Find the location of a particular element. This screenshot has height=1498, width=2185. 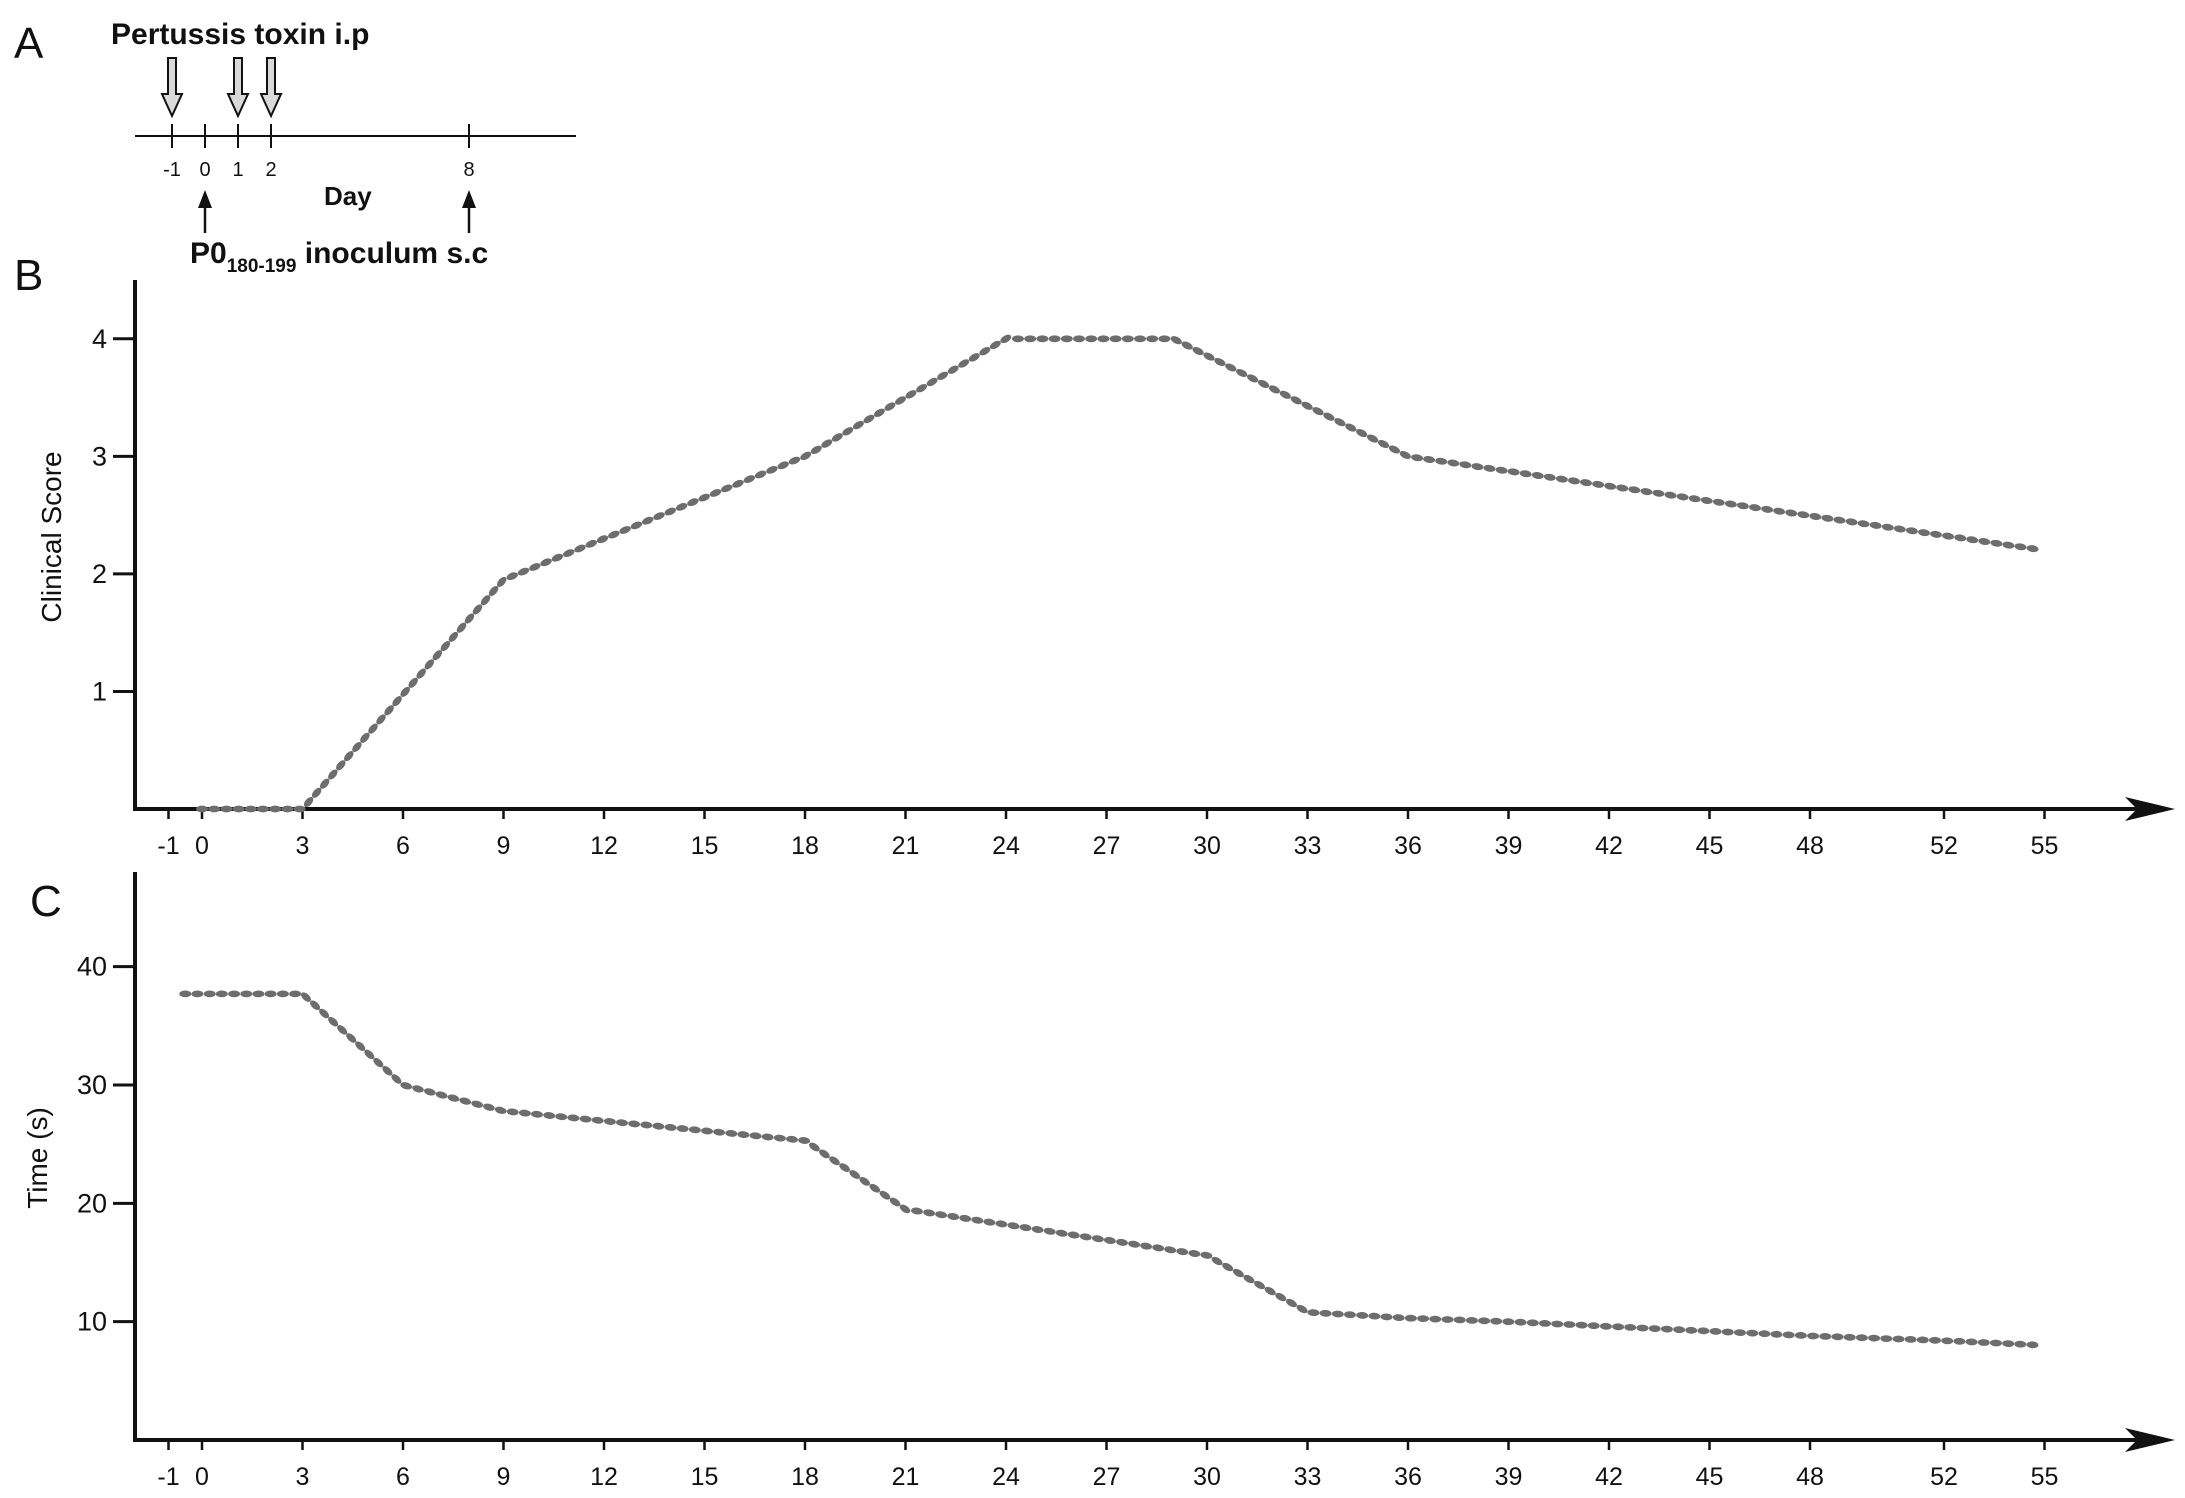

y-tick-label: 10 is located at coordinates (92, 1322).